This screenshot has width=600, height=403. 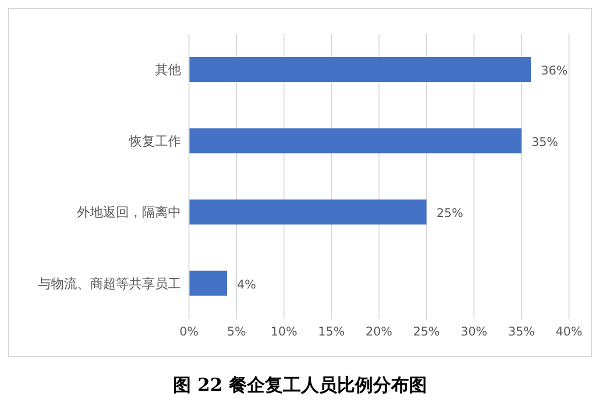 What do you see at coordinates (545, 141) in the screenshot?
I see `data-label: 35%` at bounding box center [545, 141].